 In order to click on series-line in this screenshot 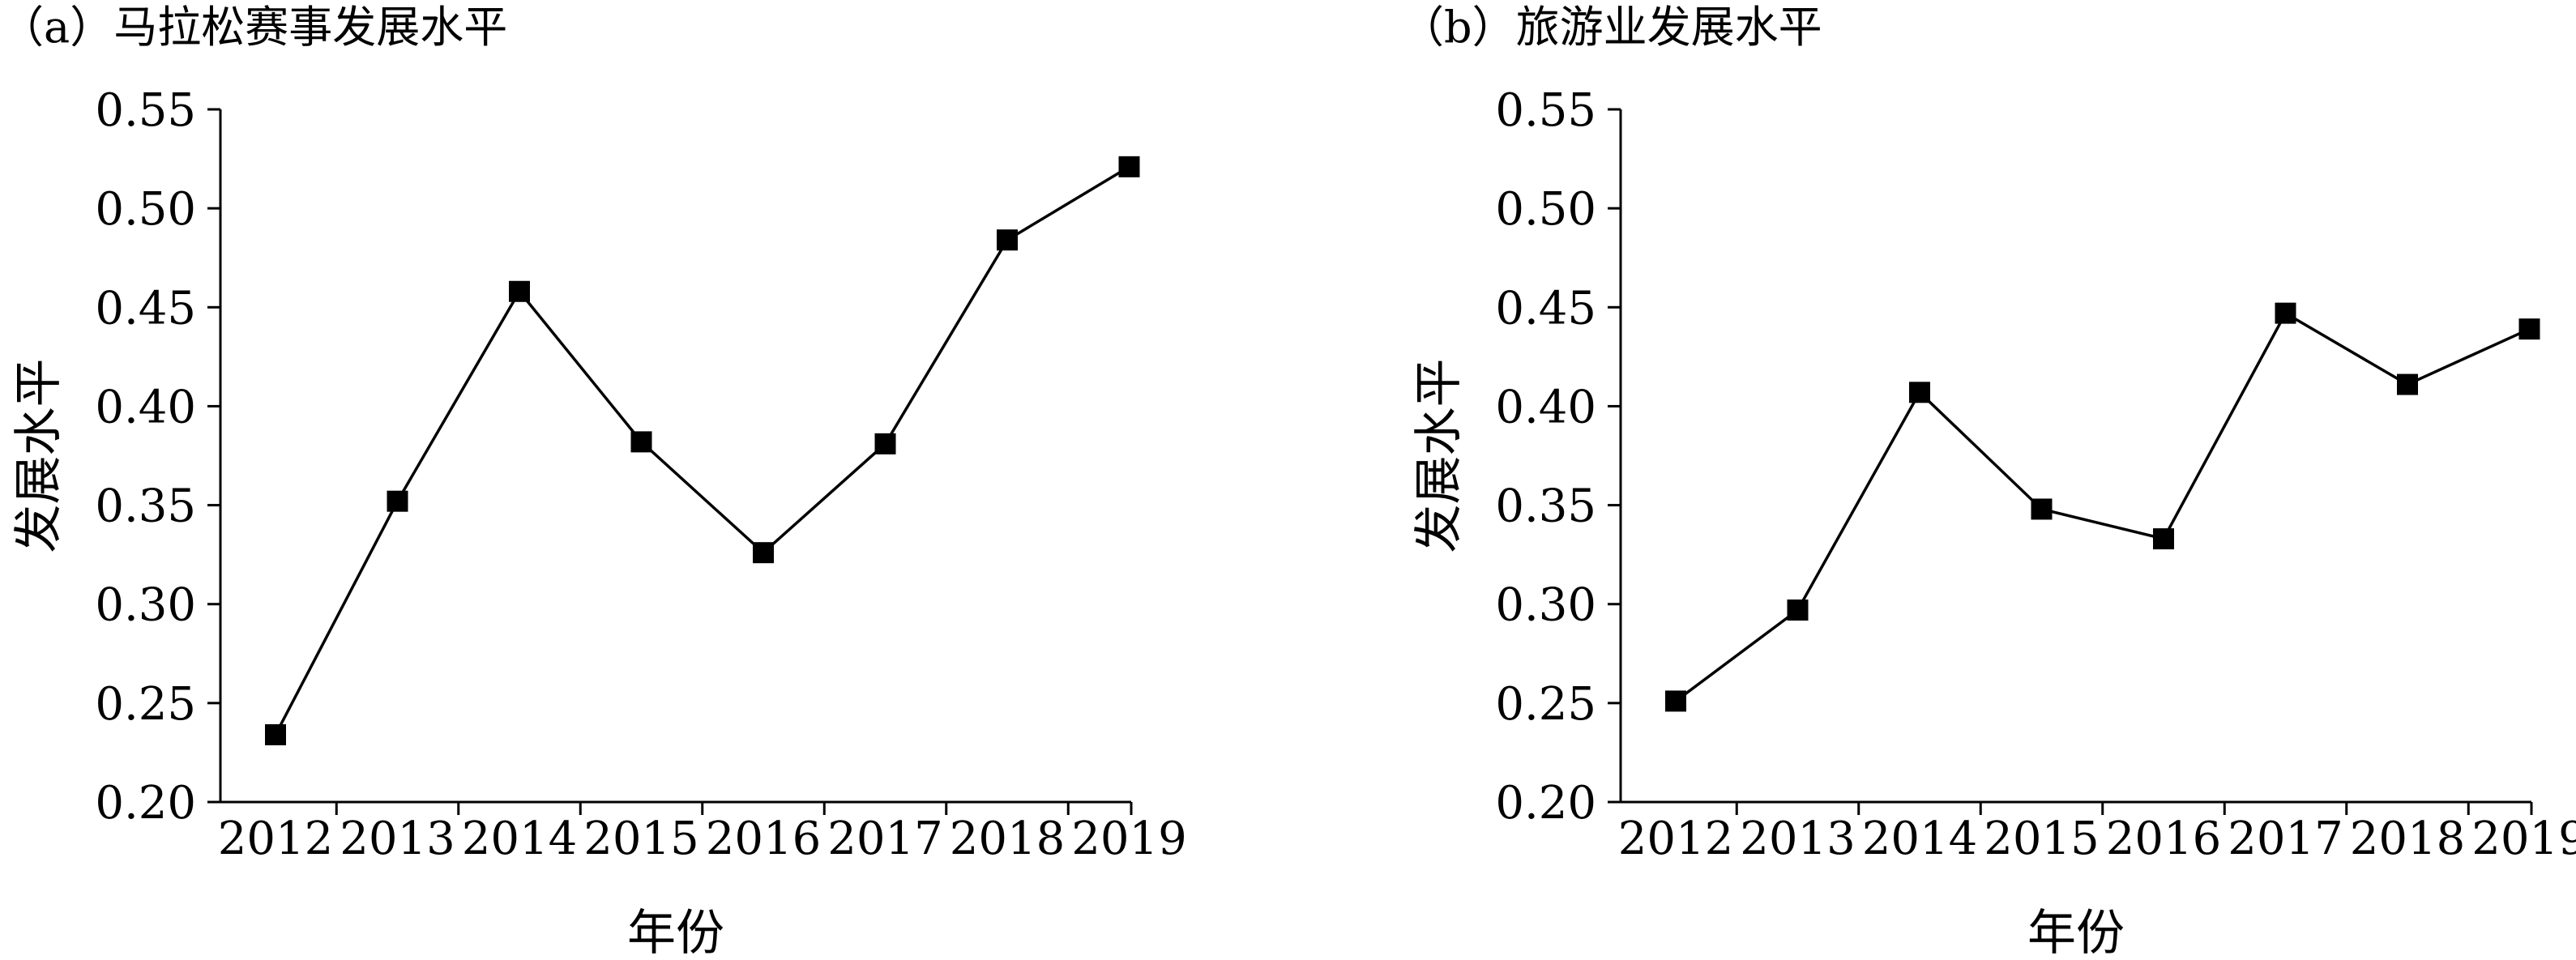, I will do `click(2102, 506)`.